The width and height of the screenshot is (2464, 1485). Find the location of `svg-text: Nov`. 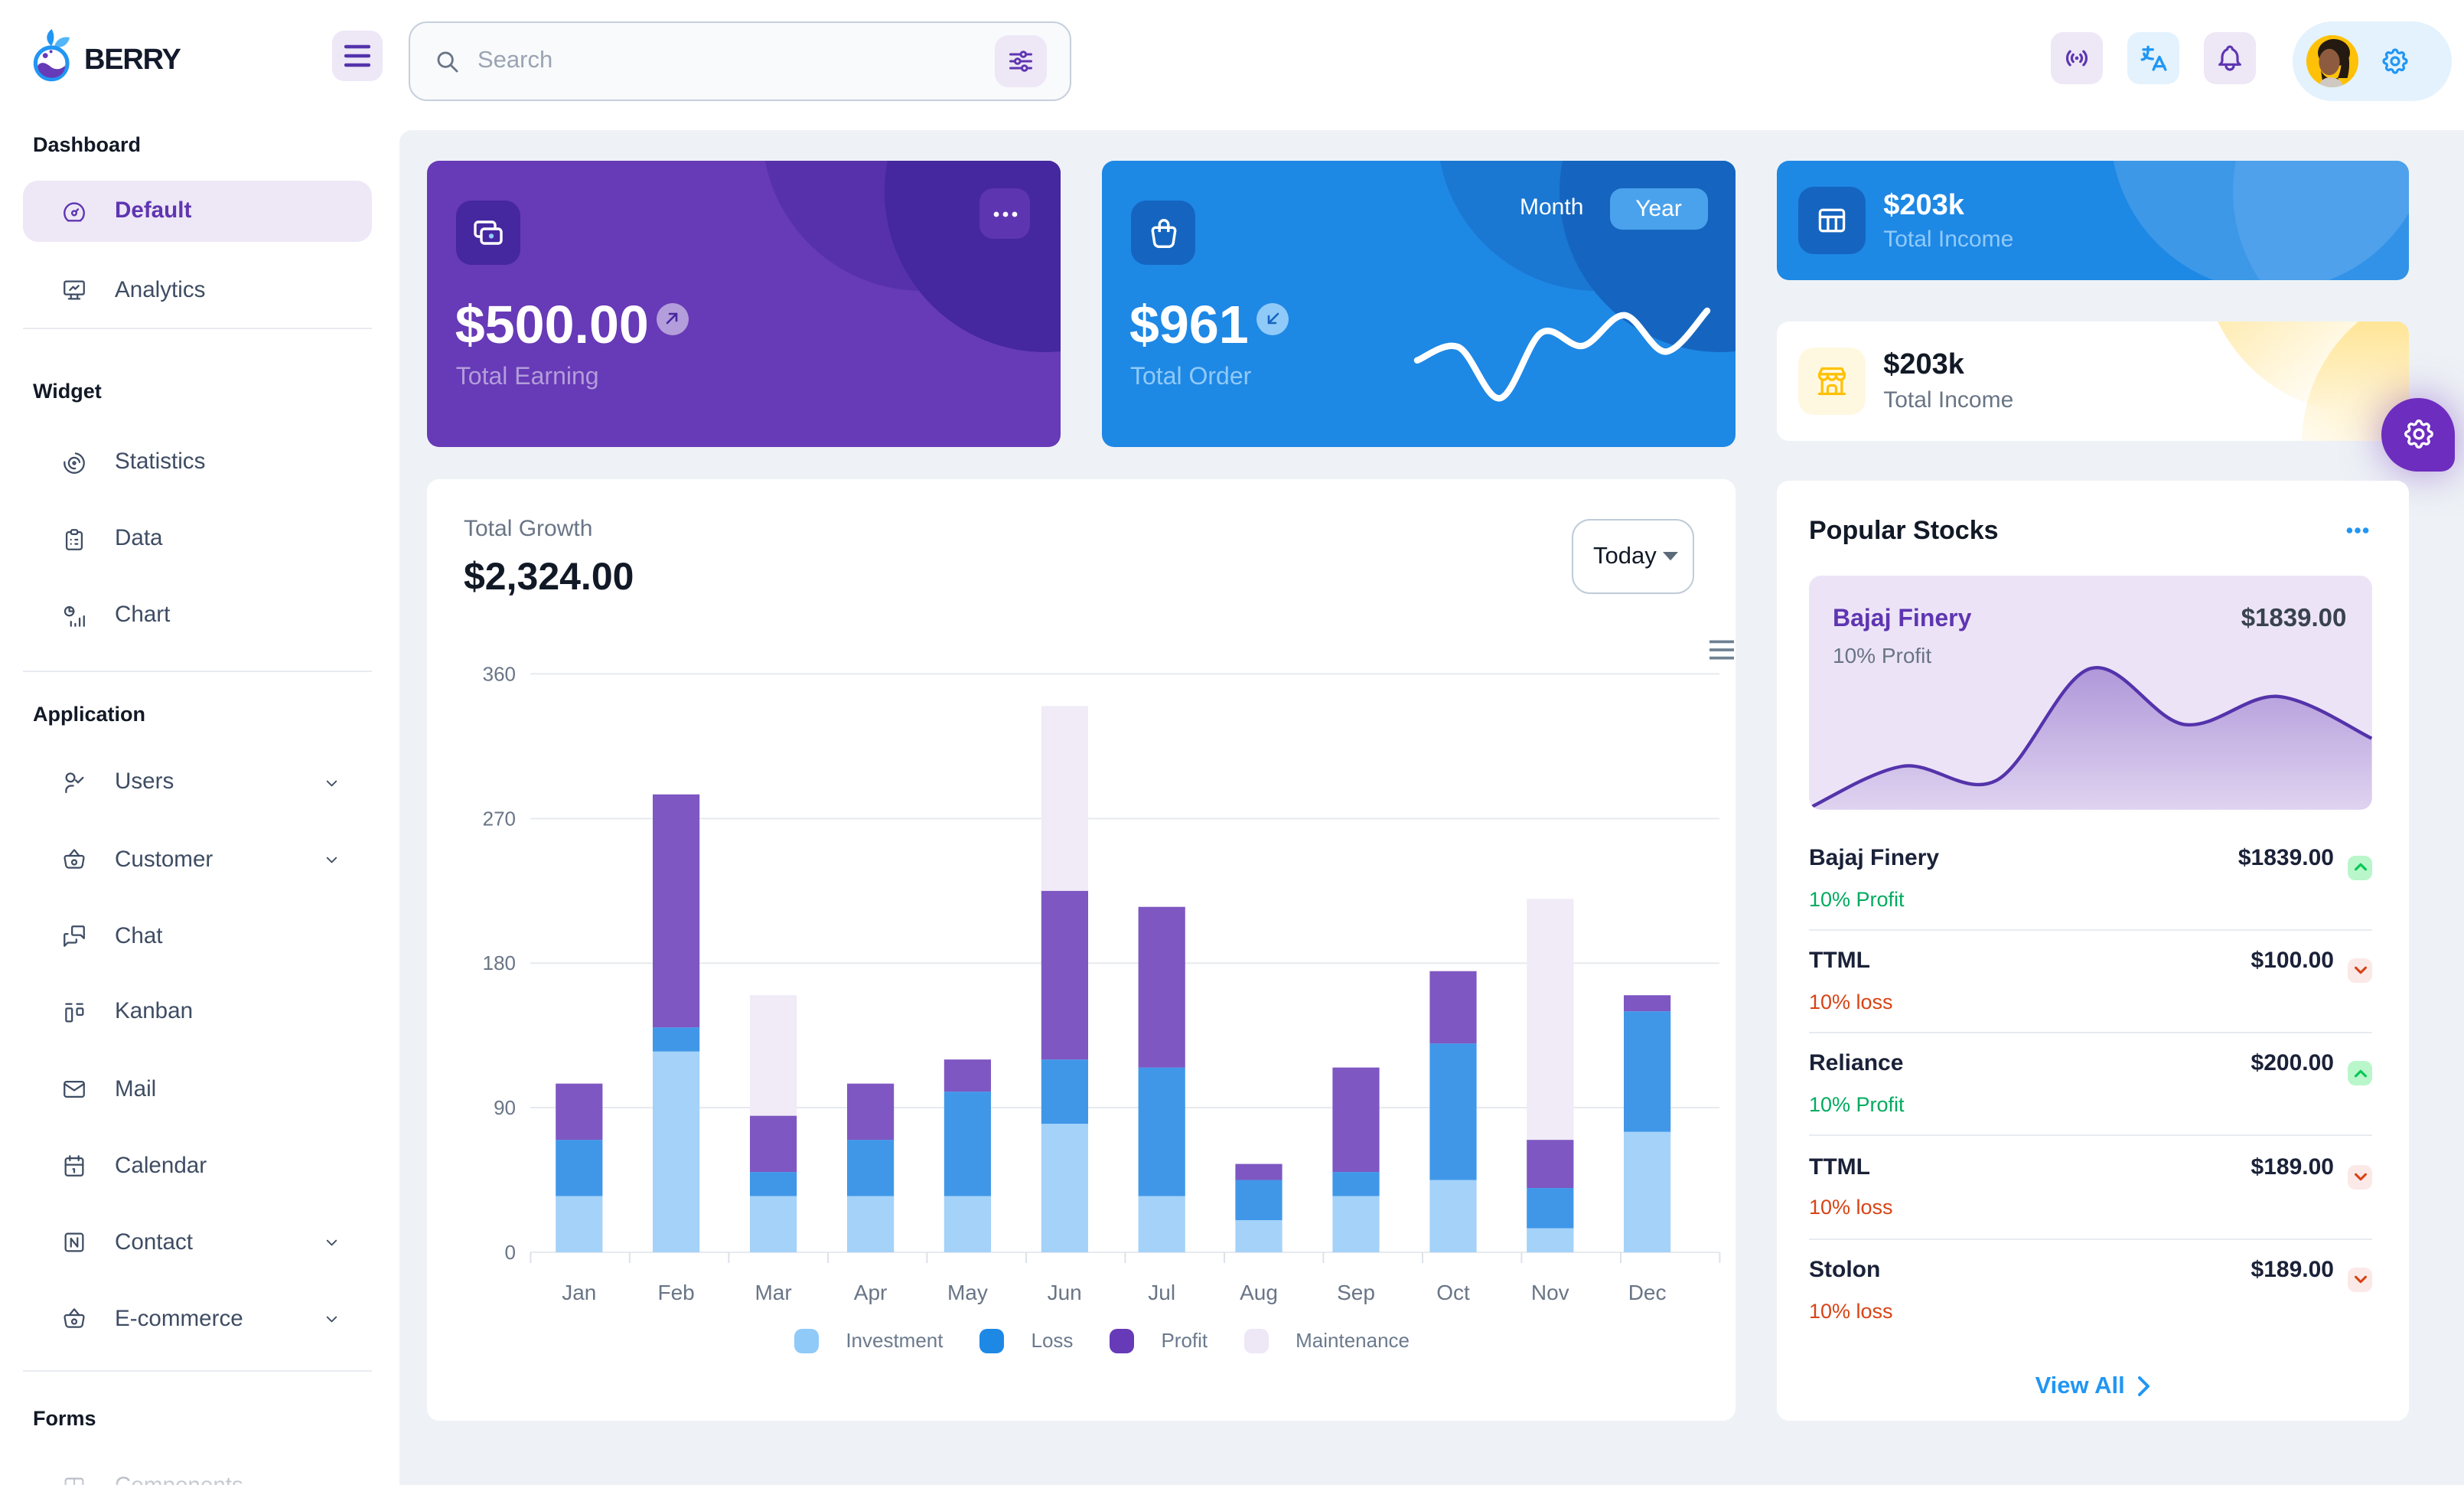

svg-text: Nov is located at coordinates (1550, 1292).